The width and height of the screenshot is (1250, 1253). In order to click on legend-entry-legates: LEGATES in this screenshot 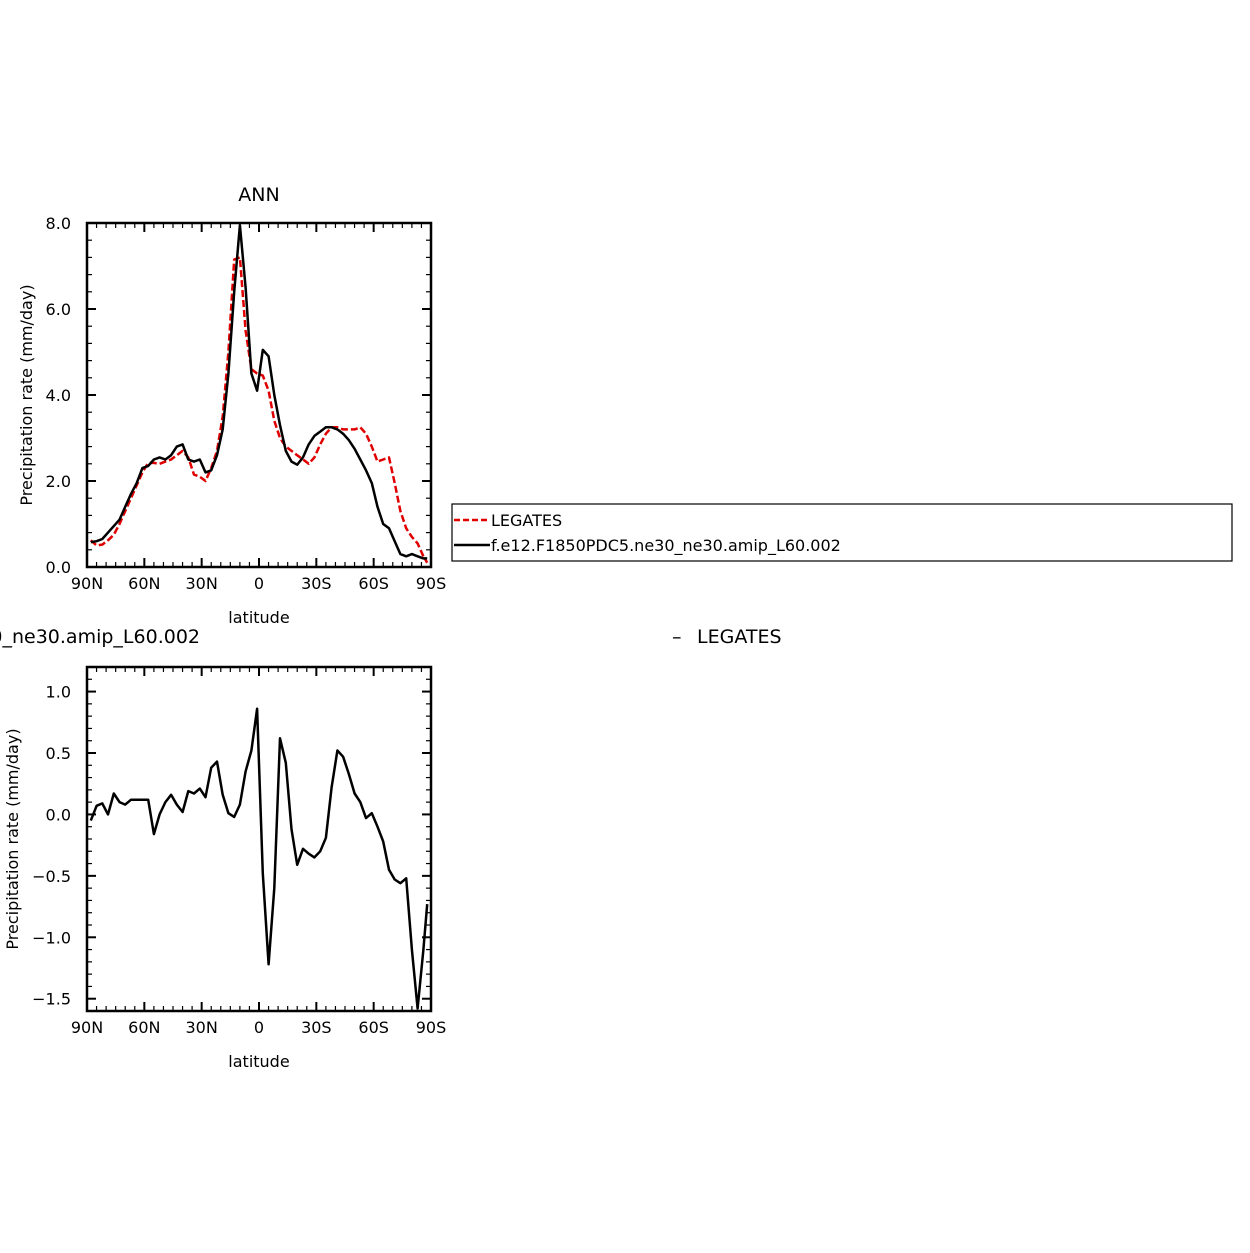, I will do `click(526, 520)`.